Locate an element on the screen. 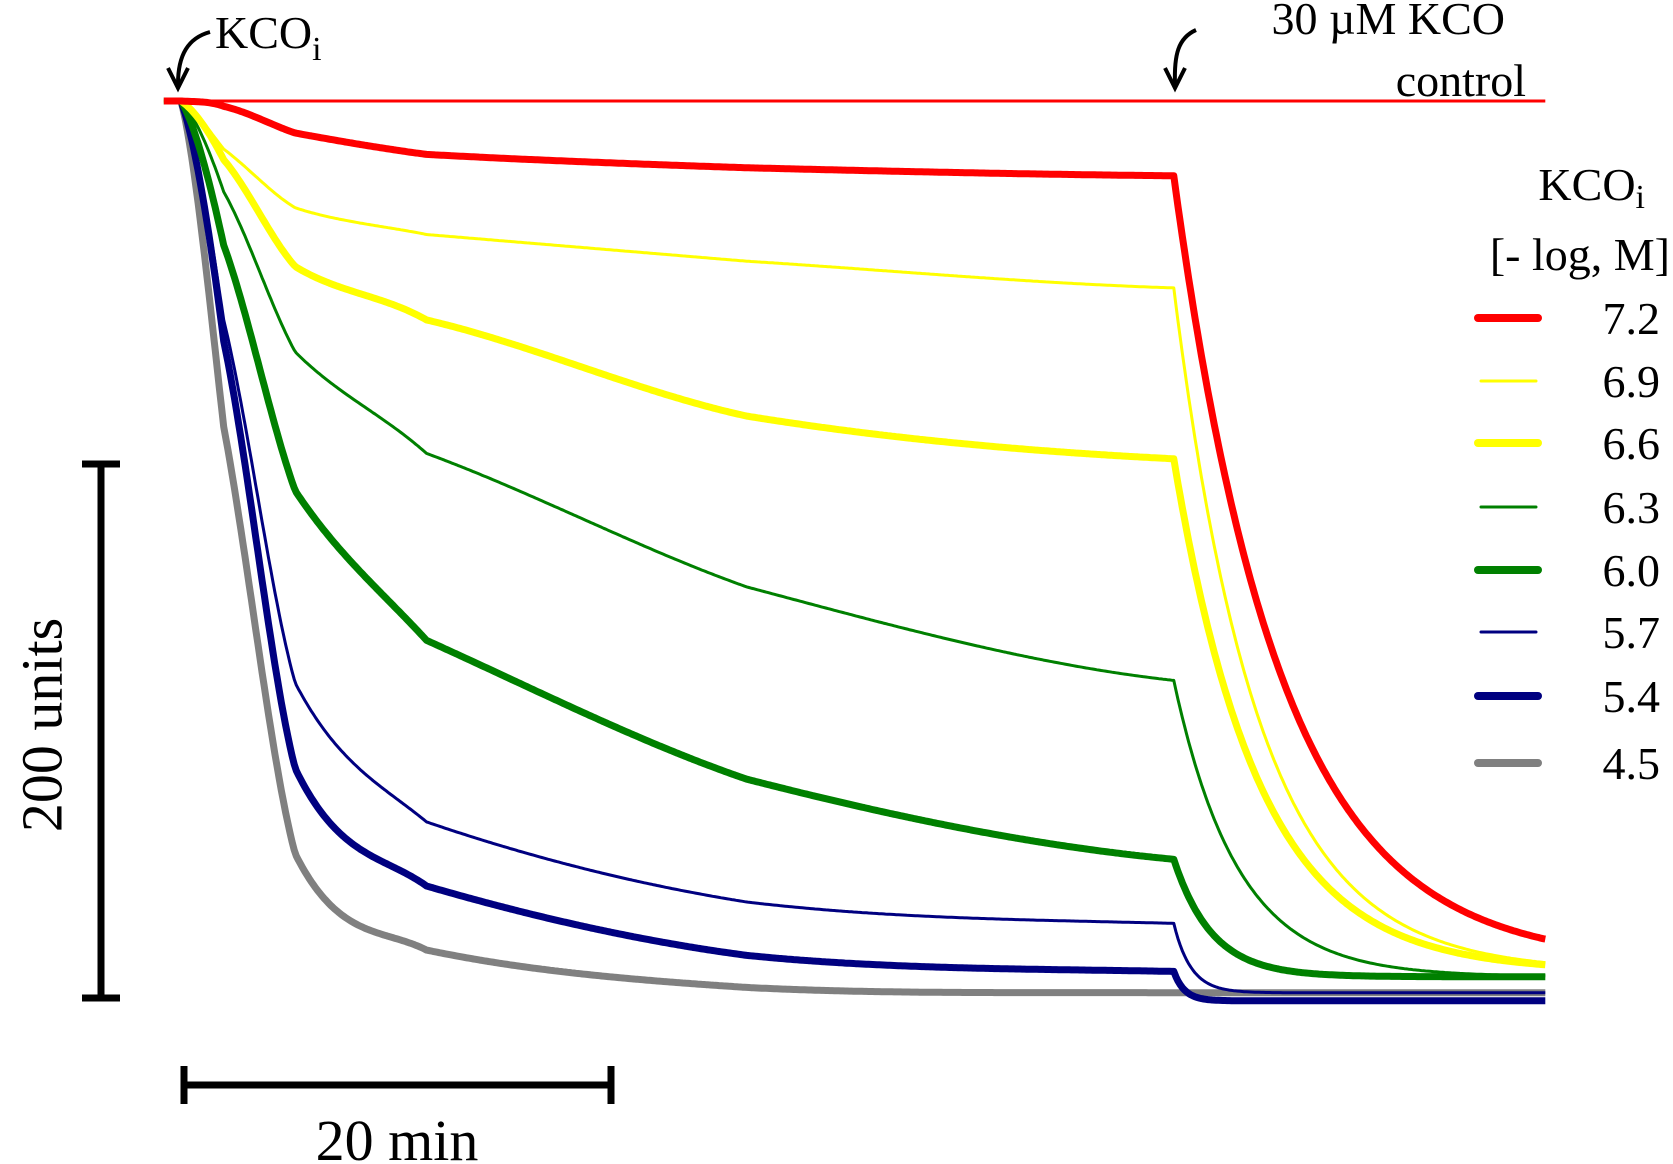 The image size is (1673, 1164). kcoi-arrowhead-icon is located at coordinates (178, 80).